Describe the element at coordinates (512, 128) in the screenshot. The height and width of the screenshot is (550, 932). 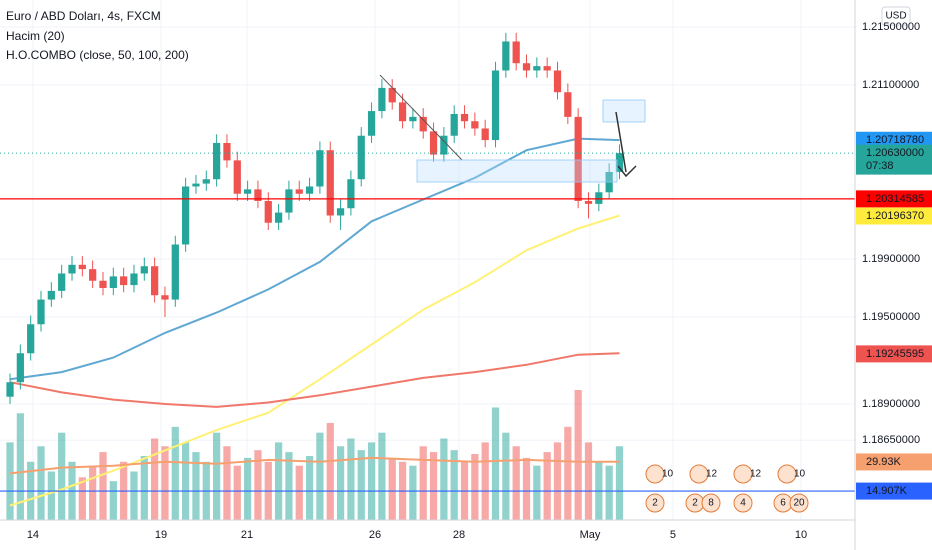
I see `drawings` at that location.